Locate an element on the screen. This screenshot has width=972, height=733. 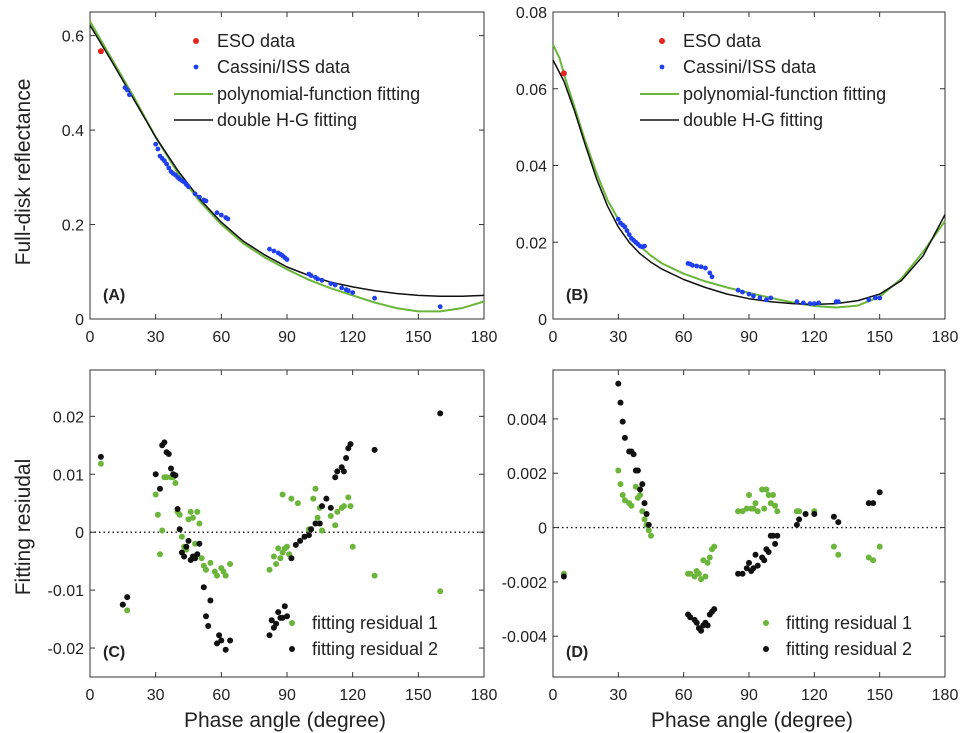
series-line-polynomial-function-fitting is located at coordinates (749, 176).